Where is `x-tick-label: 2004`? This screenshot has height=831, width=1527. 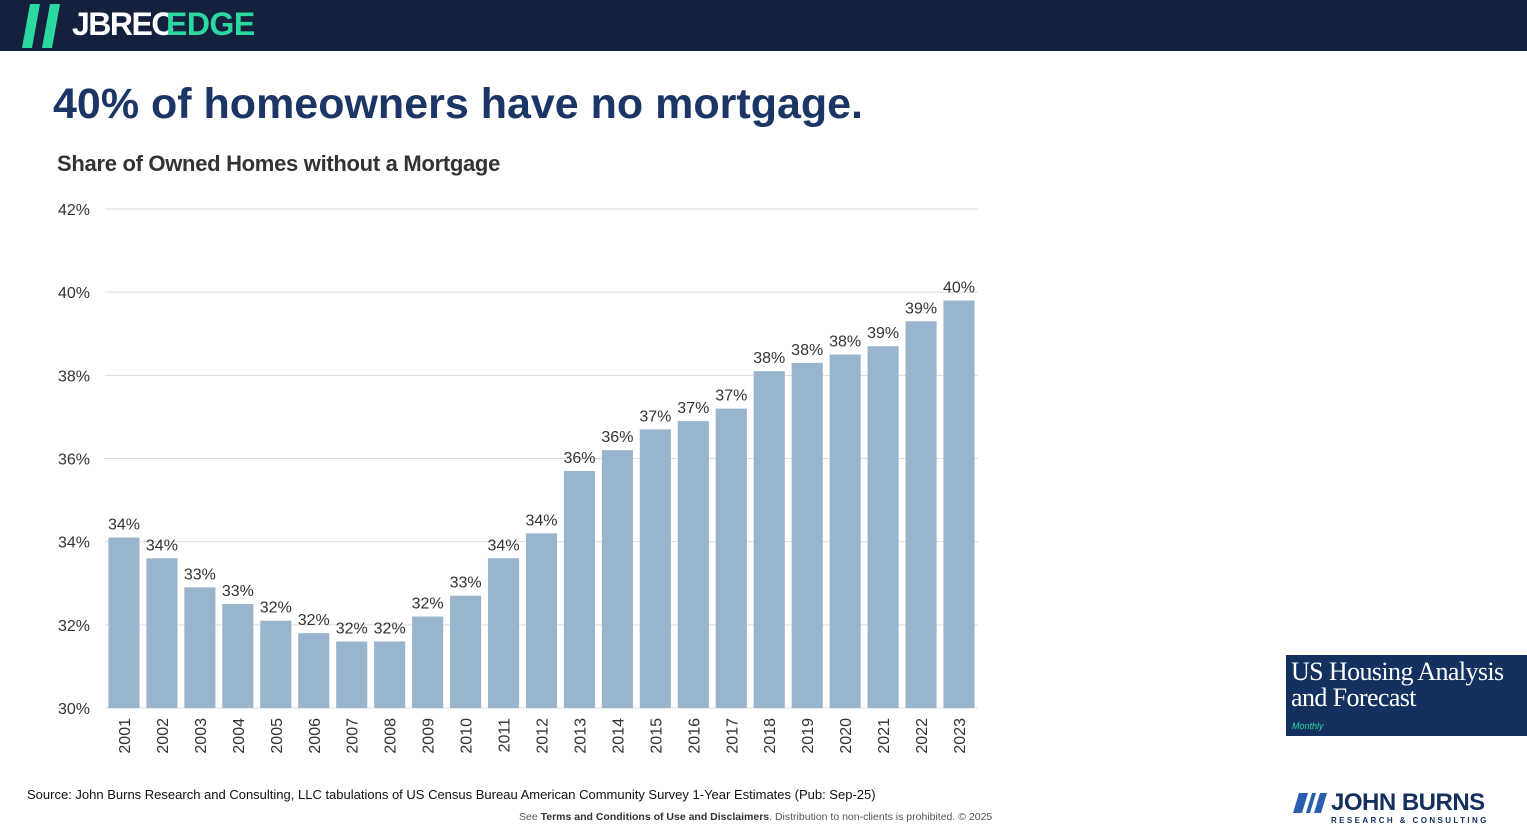
x-tick-label: 2004 is located at coordinates (239, 736).